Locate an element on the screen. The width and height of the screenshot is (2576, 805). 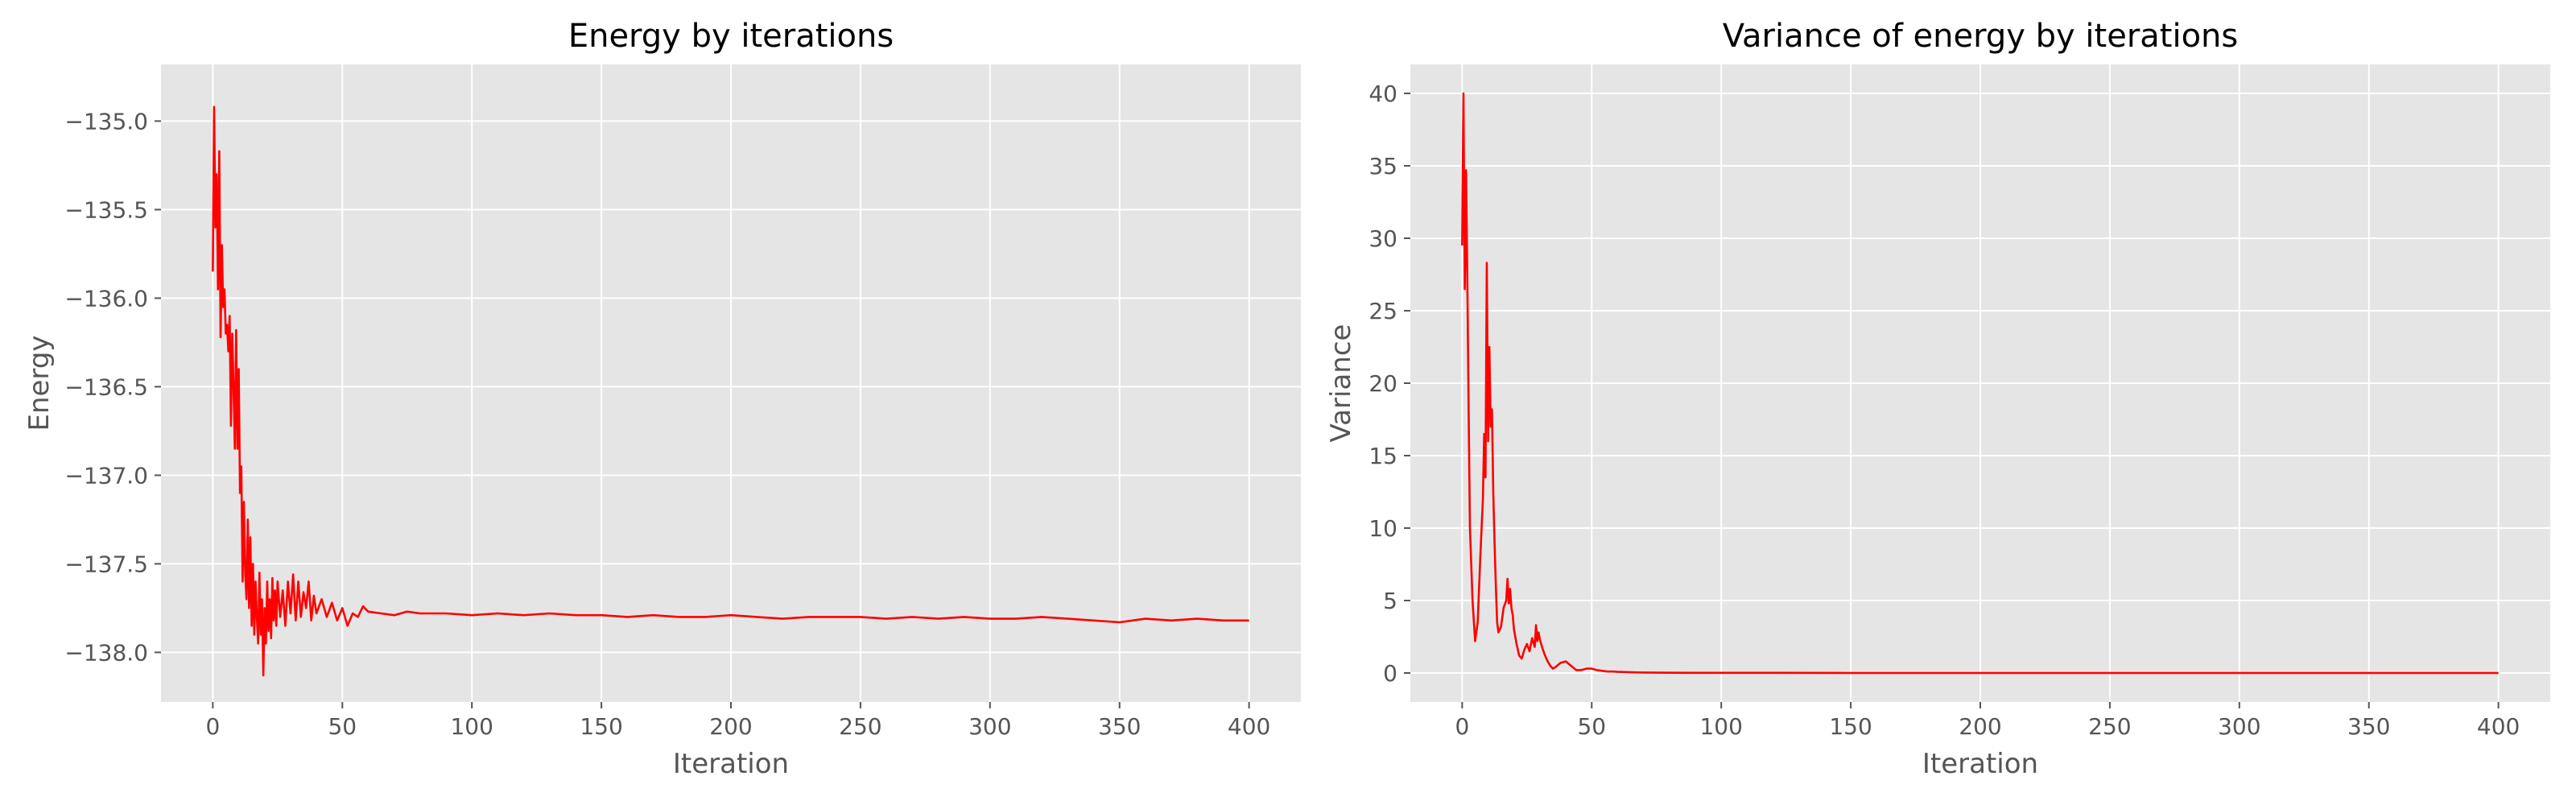
variance-x-axis-label: Iteration is located at coordinates (1980, 764).